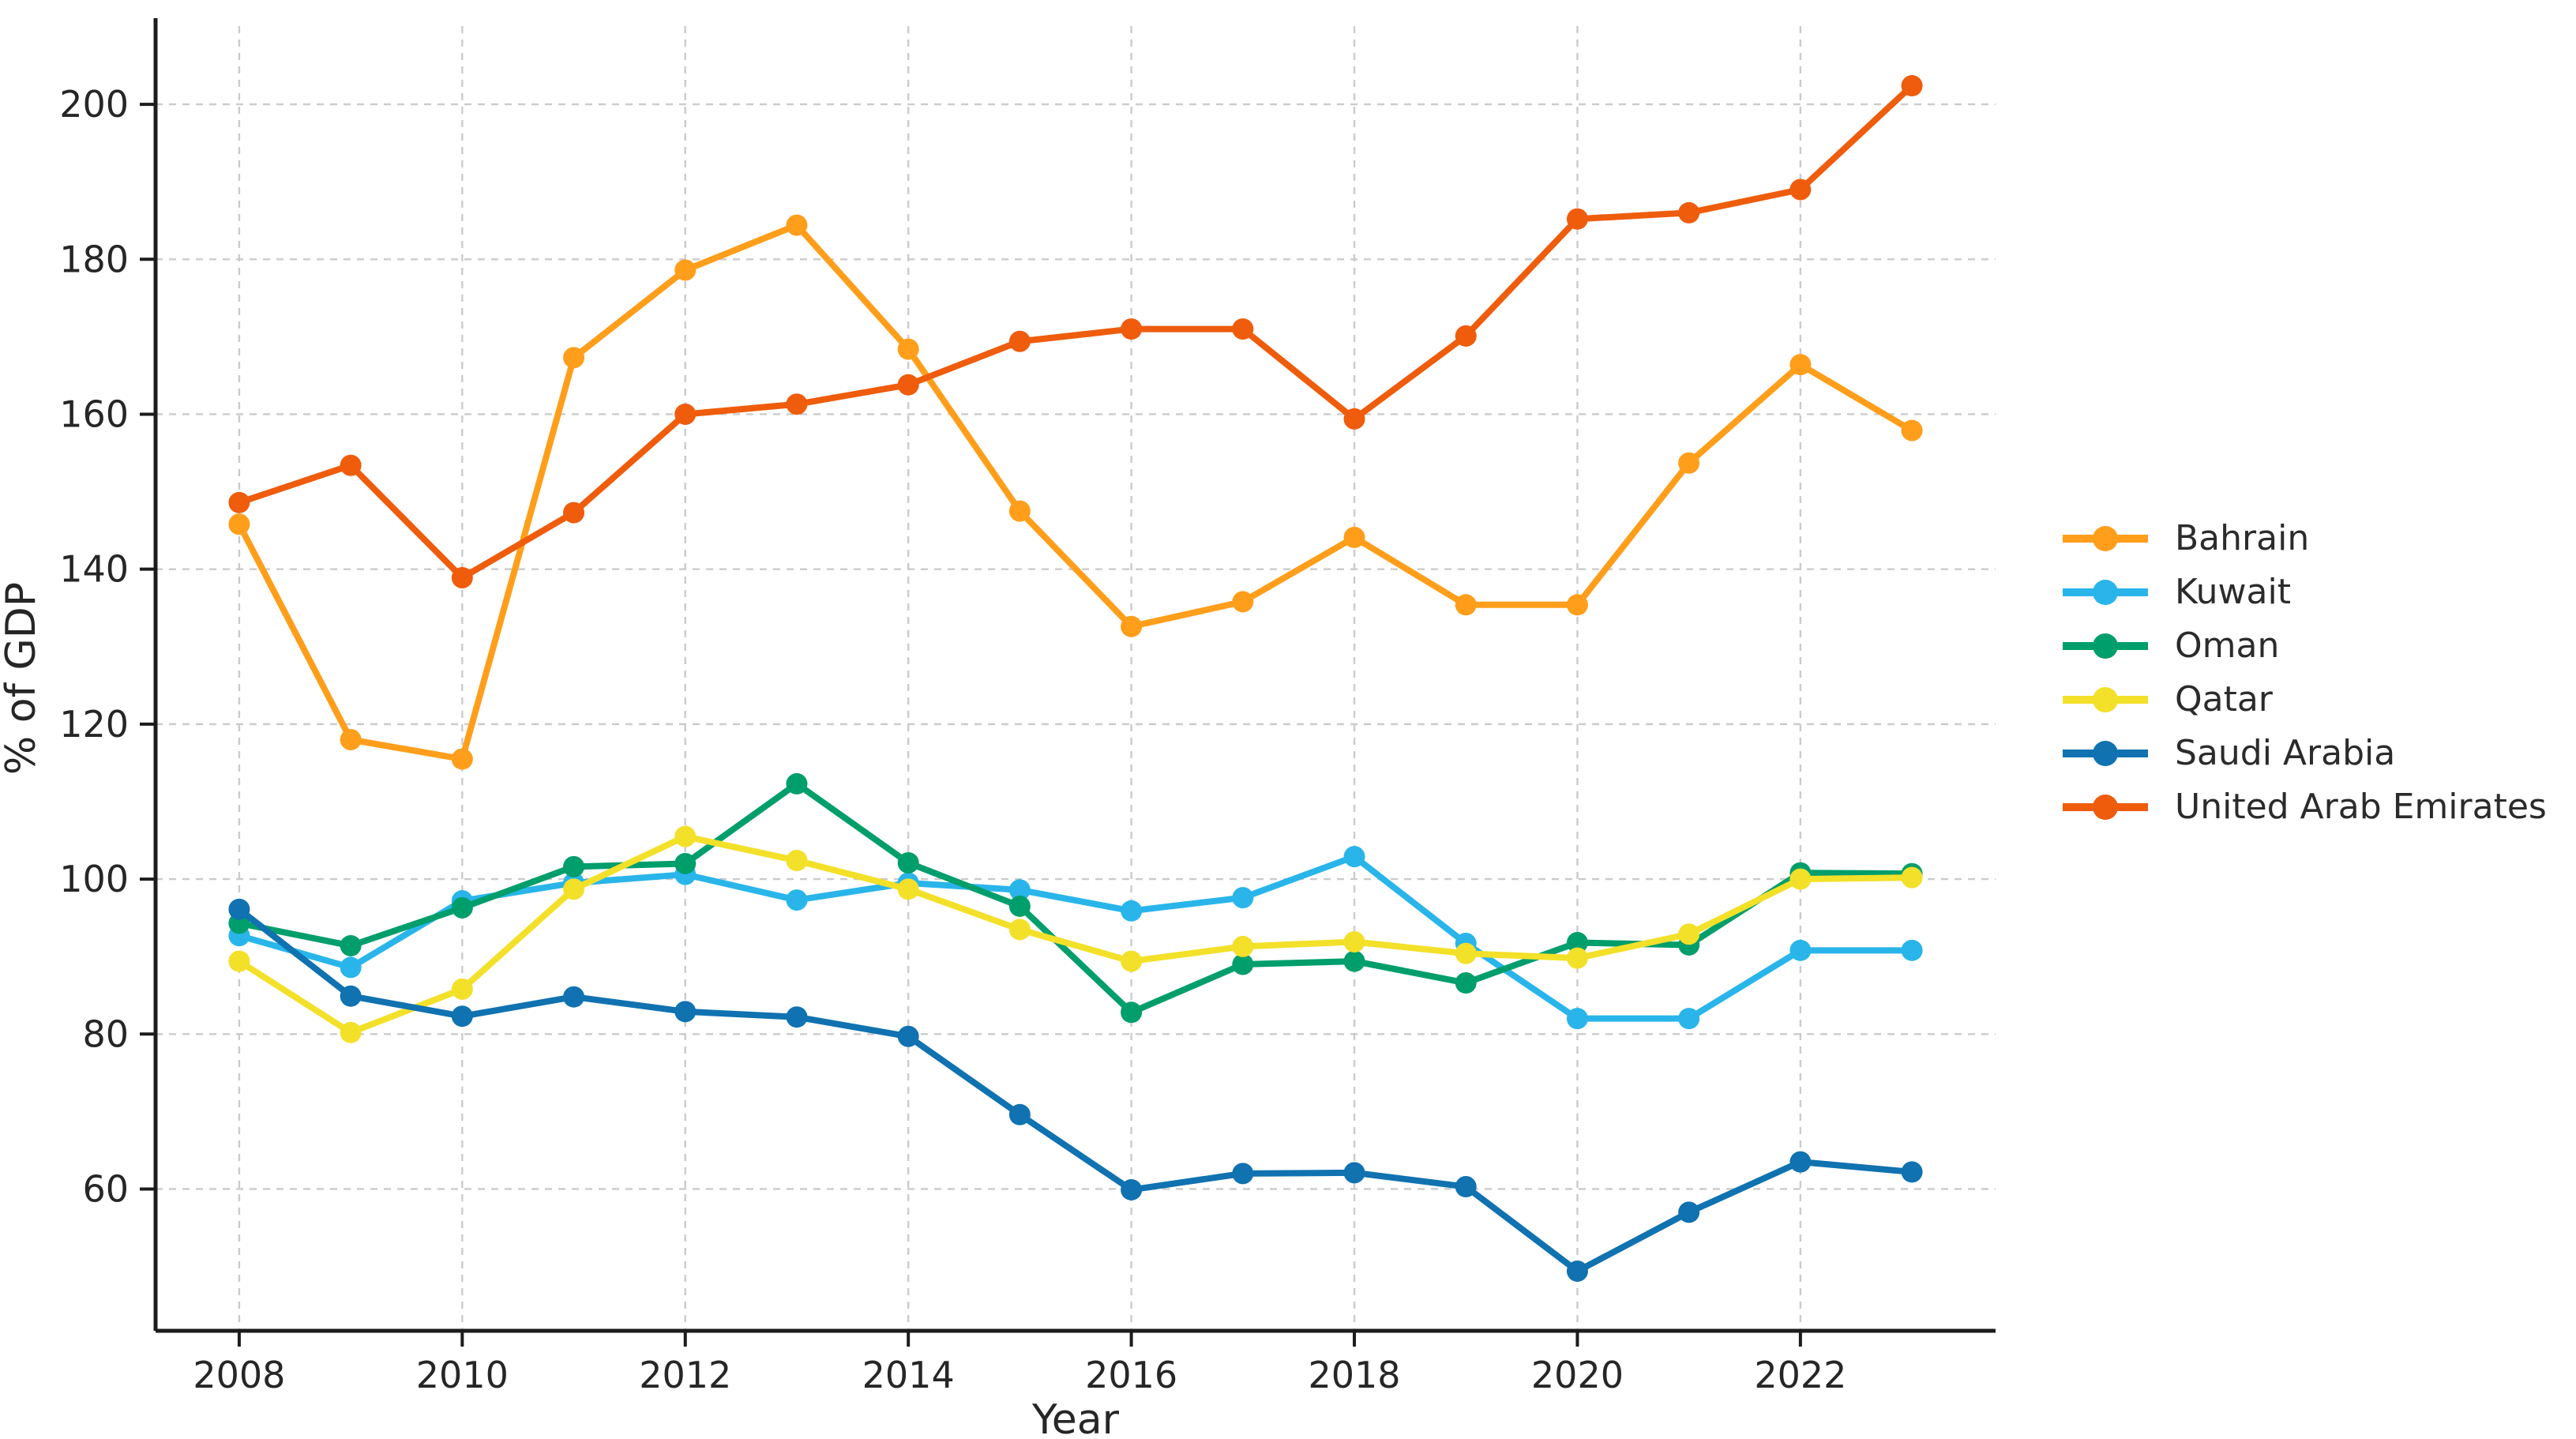  What do you see at coordinates (2303, 646) in the screenshot?
I see `legend-item-oman: Oman` at bounding box center [2303, 646].